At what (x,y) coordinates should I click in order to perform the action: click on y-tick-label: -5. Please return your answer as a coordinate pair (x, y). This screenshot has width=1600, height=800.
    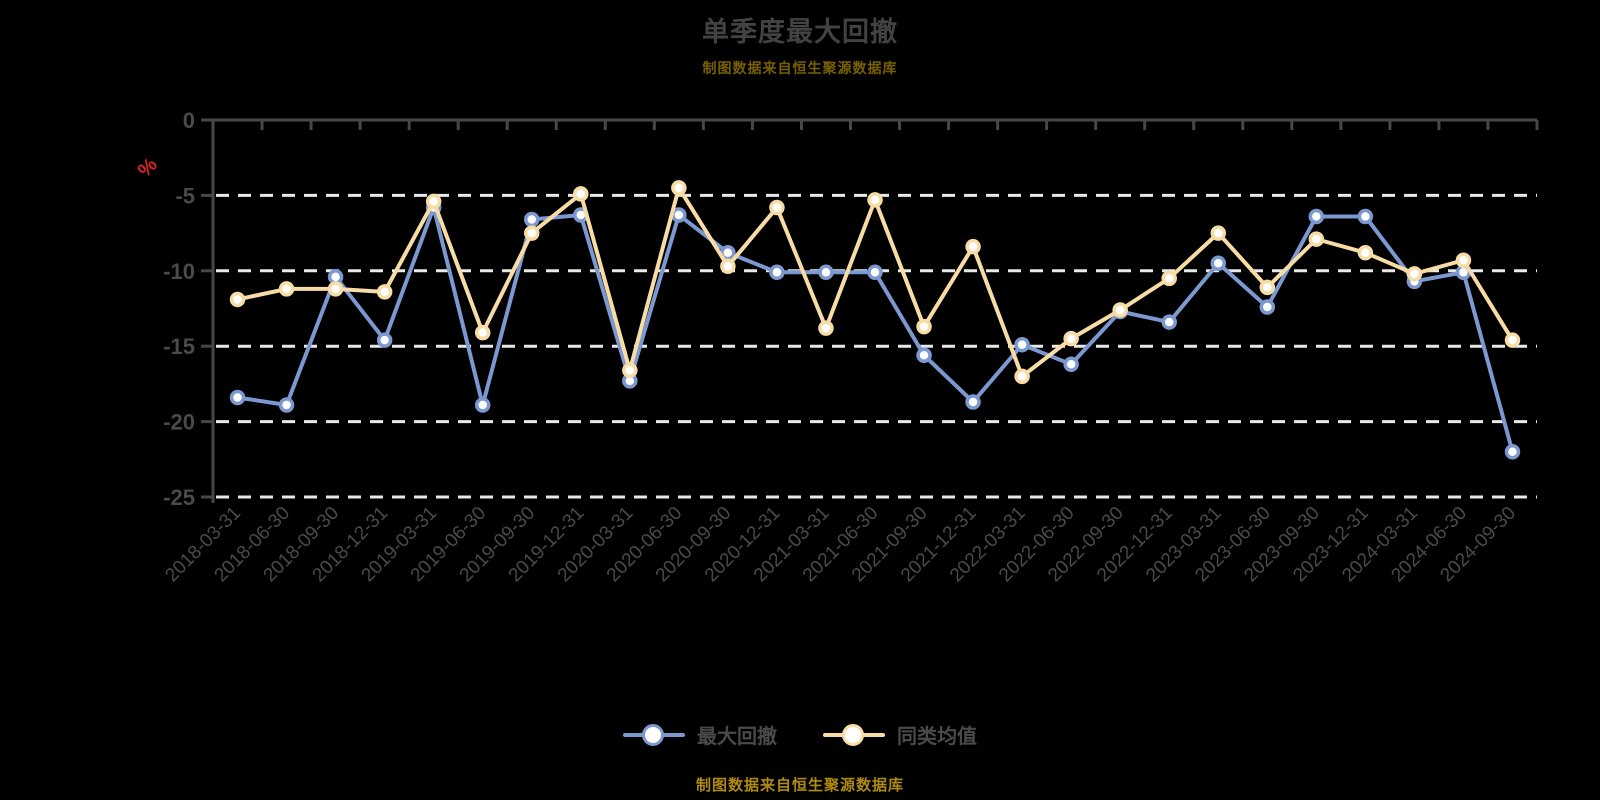
    Looking at the image, I should click on (185, 195).